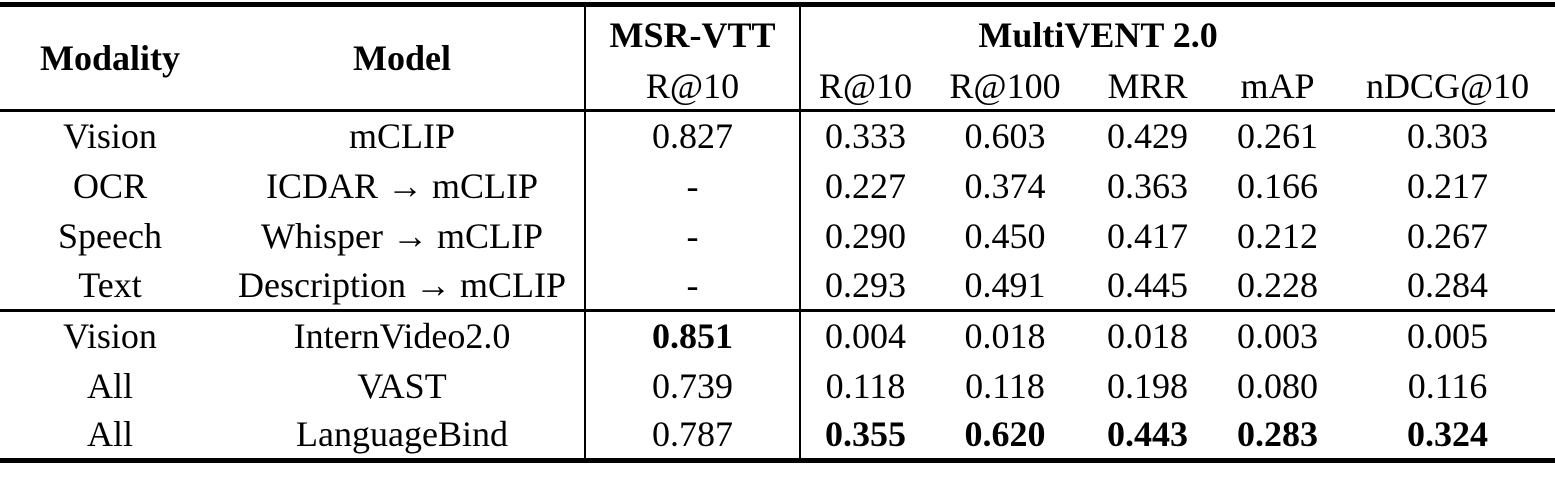 This screenshot has width=1555, height=482. I want to click on cell-map: 0.080, so click(1277, 385).